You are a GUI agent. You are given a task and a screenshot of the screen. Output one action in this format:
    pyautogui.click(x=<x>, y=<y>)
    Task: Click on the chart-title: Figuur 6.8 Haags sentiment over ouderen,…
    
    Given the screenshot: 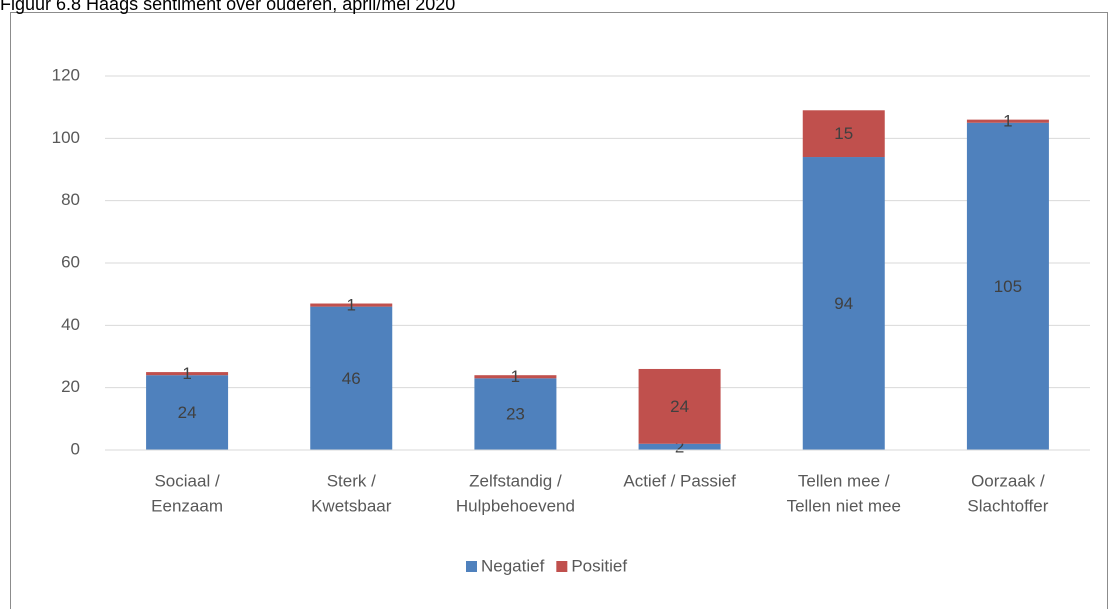 What is the action you would take?
    pyautogui.click(x=227, y=7)
    